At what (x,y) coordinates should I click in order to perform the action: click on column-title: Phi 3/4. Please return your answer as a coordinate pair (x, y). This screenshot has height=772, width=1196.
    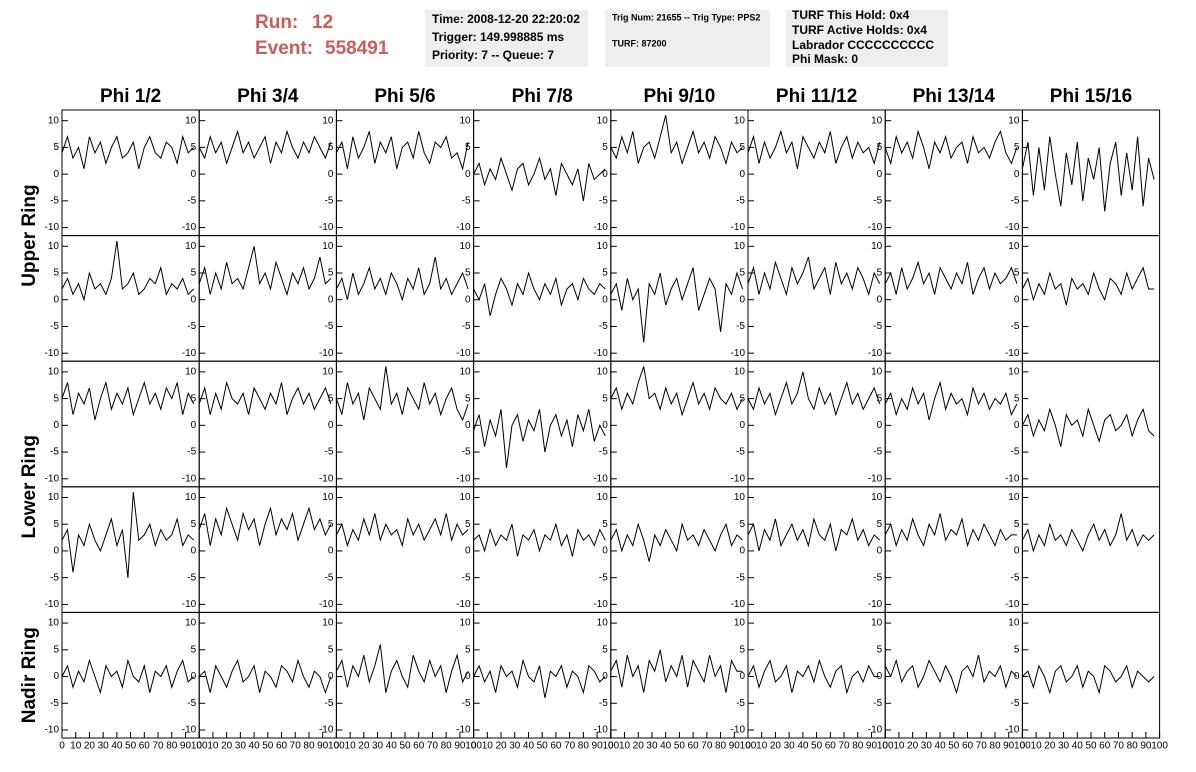
    Looking at the image, I should click on (268, 96).